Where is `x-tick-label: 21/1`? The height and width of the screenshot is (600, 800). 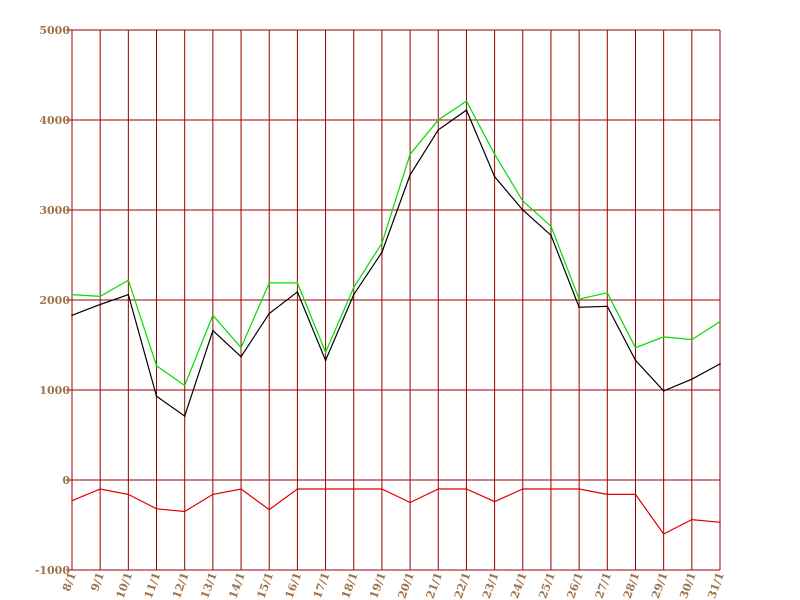 x-tick-label: 21/1 is located at coordinates (434, 585).